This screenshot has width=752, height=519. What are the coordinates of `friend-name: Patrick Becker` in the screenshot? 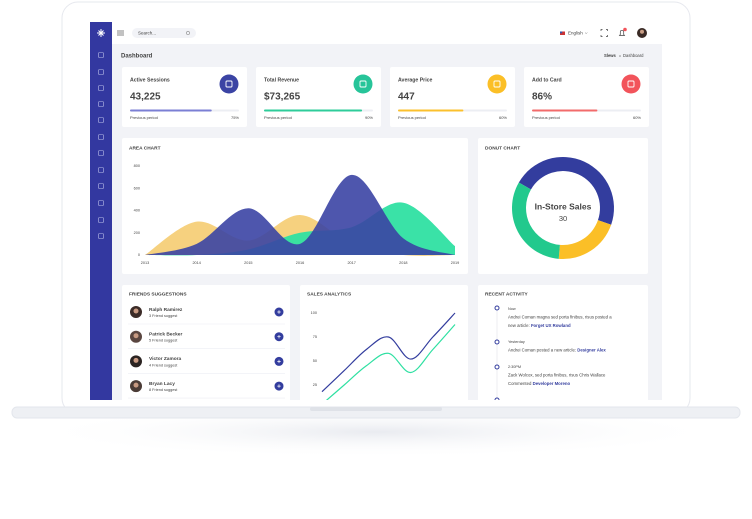 It's located at (165, 334).